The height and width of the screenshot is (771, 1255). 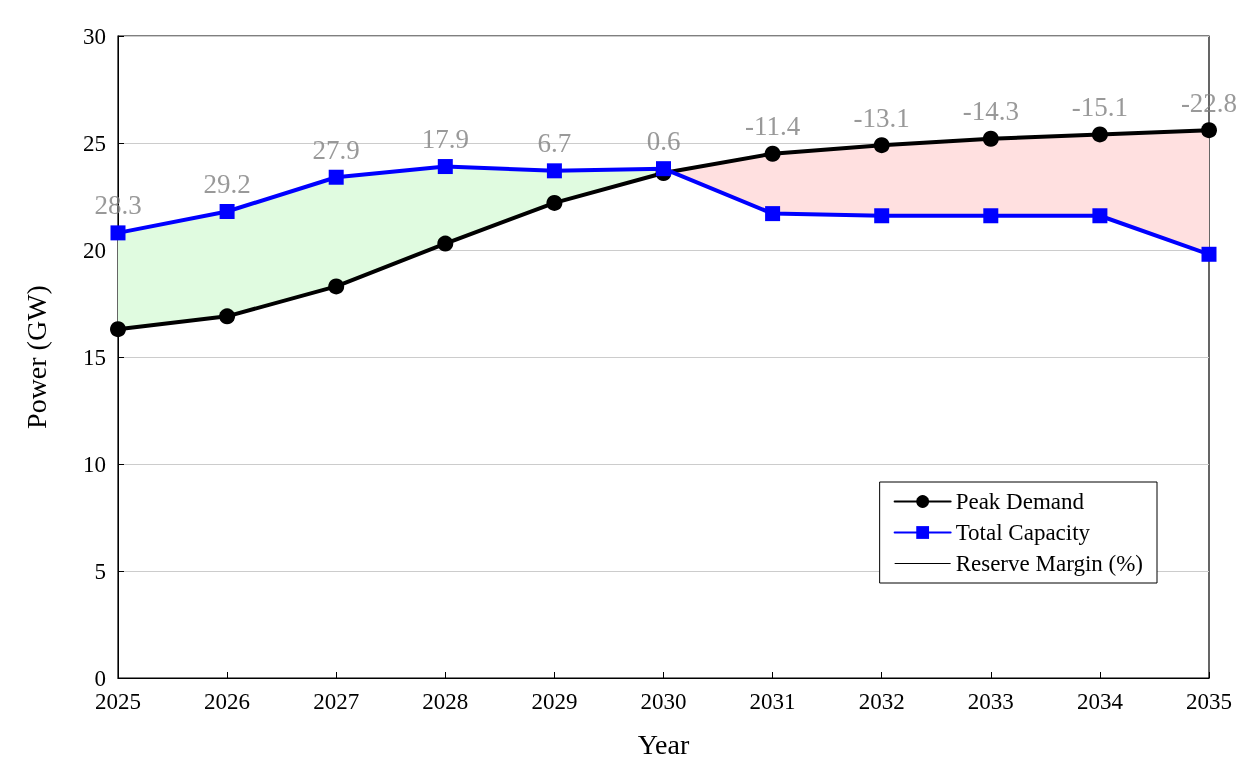 I want to click on x-tick-label: 2025, so click(x=118, y=701).